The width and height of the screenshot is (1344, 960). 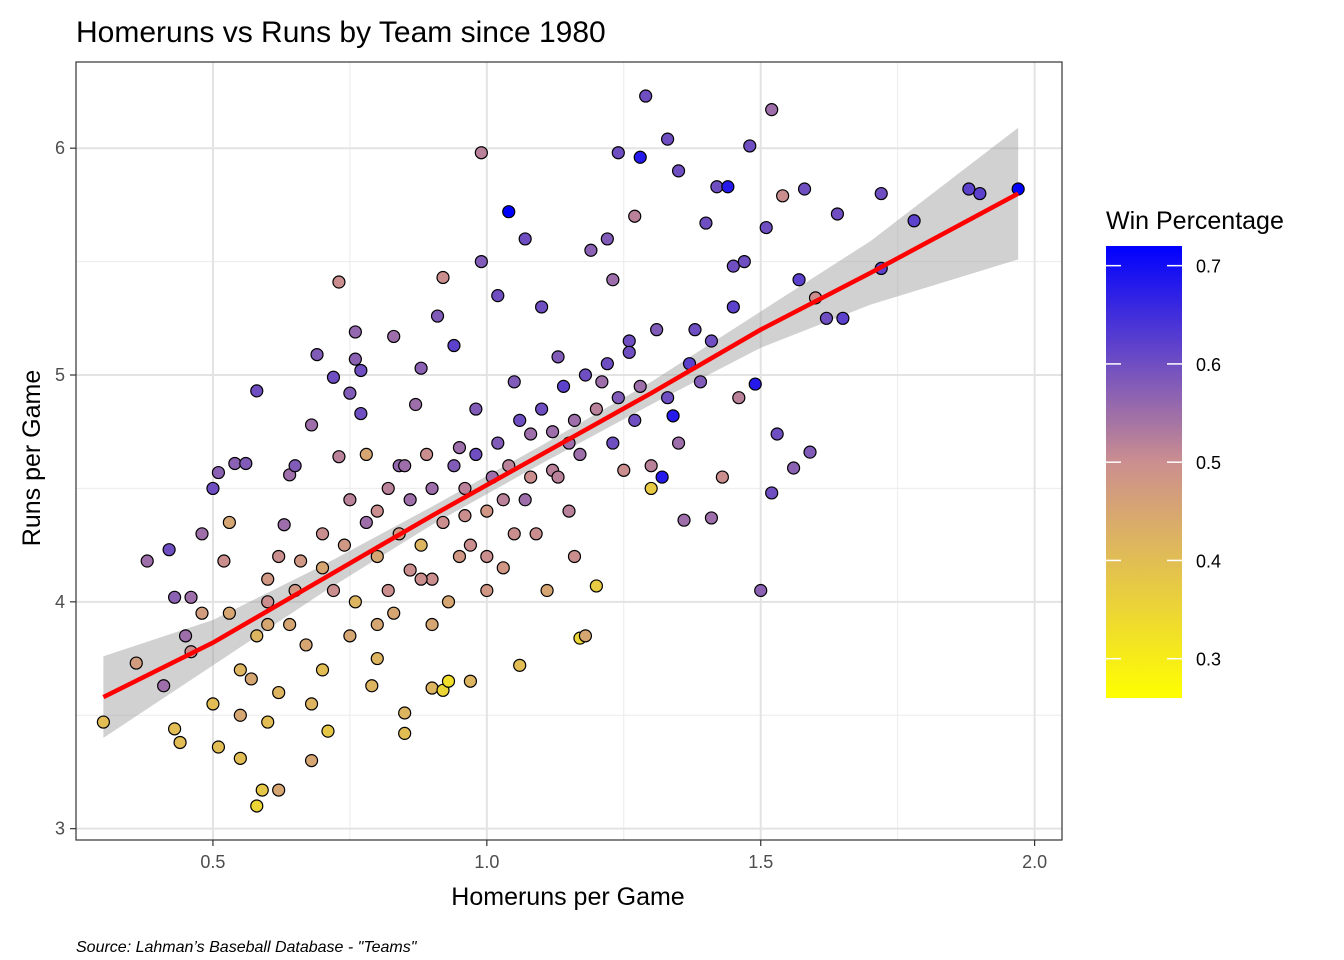 What do you see at coordinates (212, 862) in the screenshot?
I see `x-tick-label: 0.5` at bounding box center [212, 862].